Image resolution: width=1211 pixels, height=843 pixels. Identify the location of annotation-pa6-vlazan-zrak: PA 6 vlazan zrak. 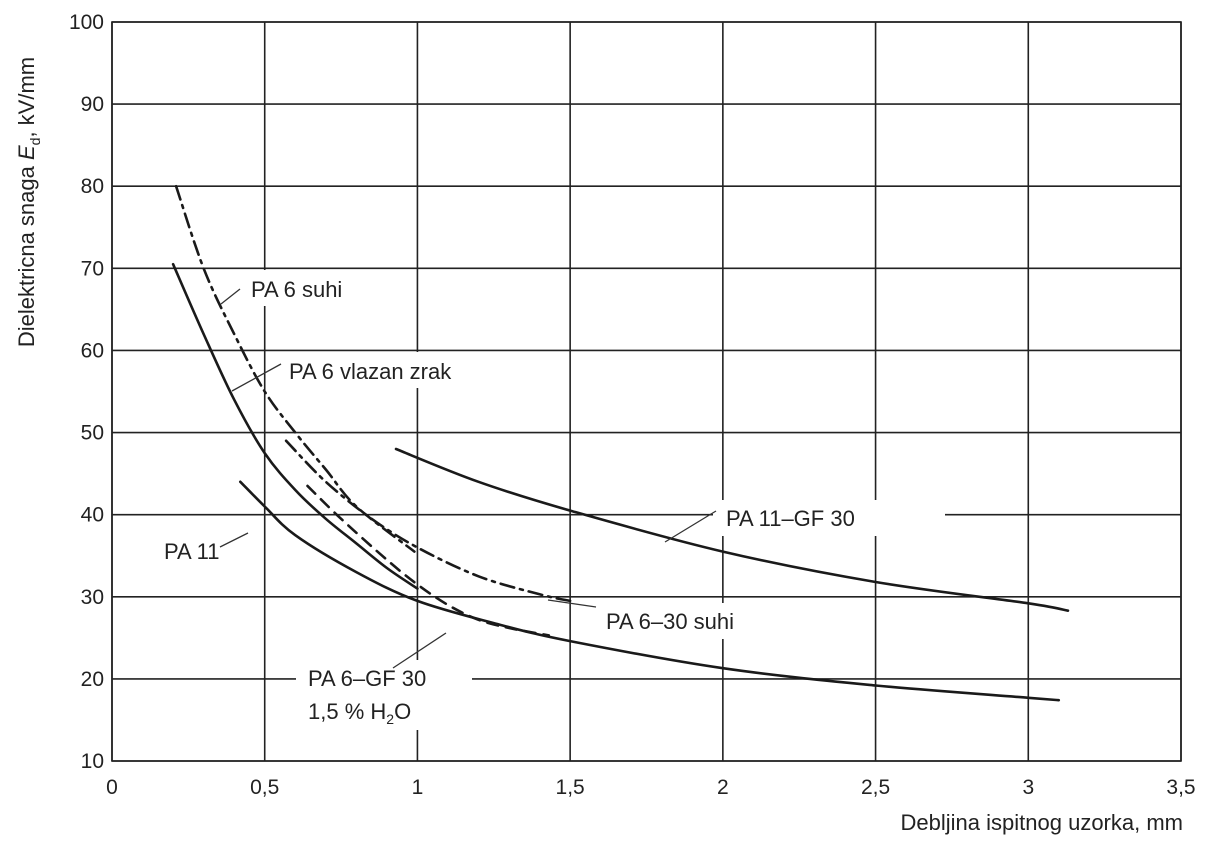
(370, 371).